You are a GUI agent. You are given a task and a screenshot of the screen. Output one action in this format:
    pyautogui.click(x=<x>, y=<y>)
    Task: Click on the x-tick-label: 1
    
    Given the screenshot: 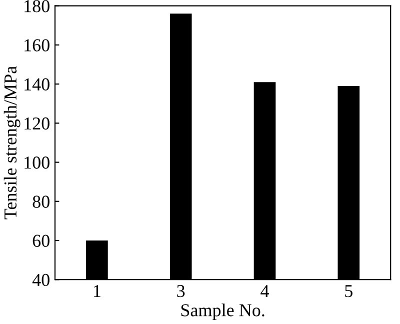 What is the action you would take?
    pyautogui.click(x=97, y=291)
    